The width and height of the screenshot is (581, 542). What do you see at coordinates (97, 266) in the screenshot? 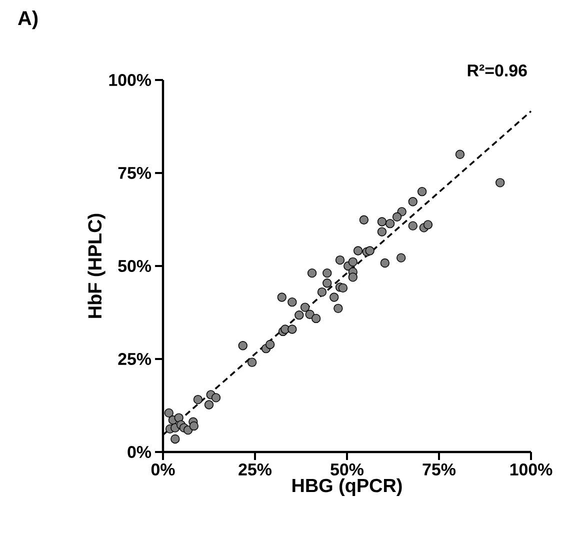
I see `y-axis-title: HbF (HPLC)` at bounding box center [97, 266].